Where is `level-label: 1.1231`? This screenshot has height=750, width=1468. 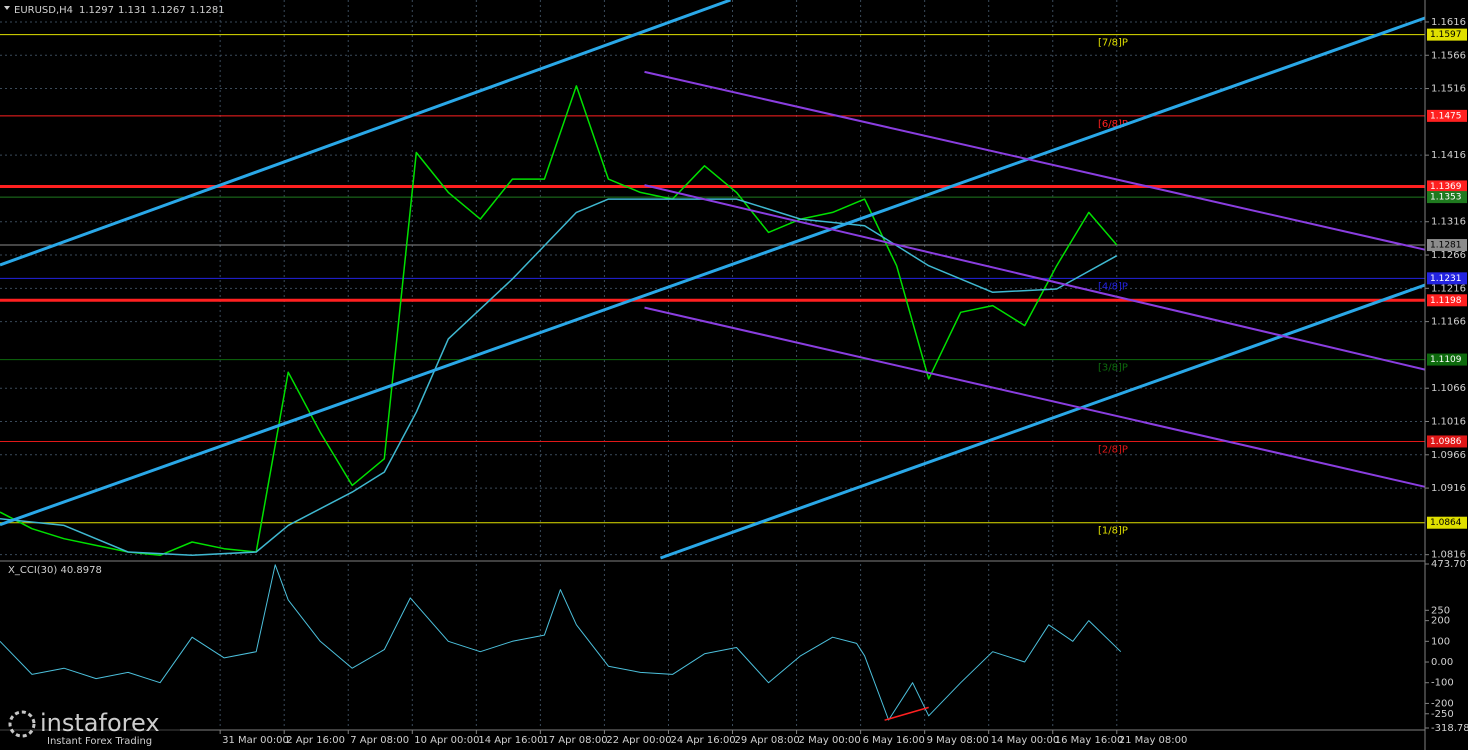 level-label: 1.1231 is located at coordinates (1446, 279).